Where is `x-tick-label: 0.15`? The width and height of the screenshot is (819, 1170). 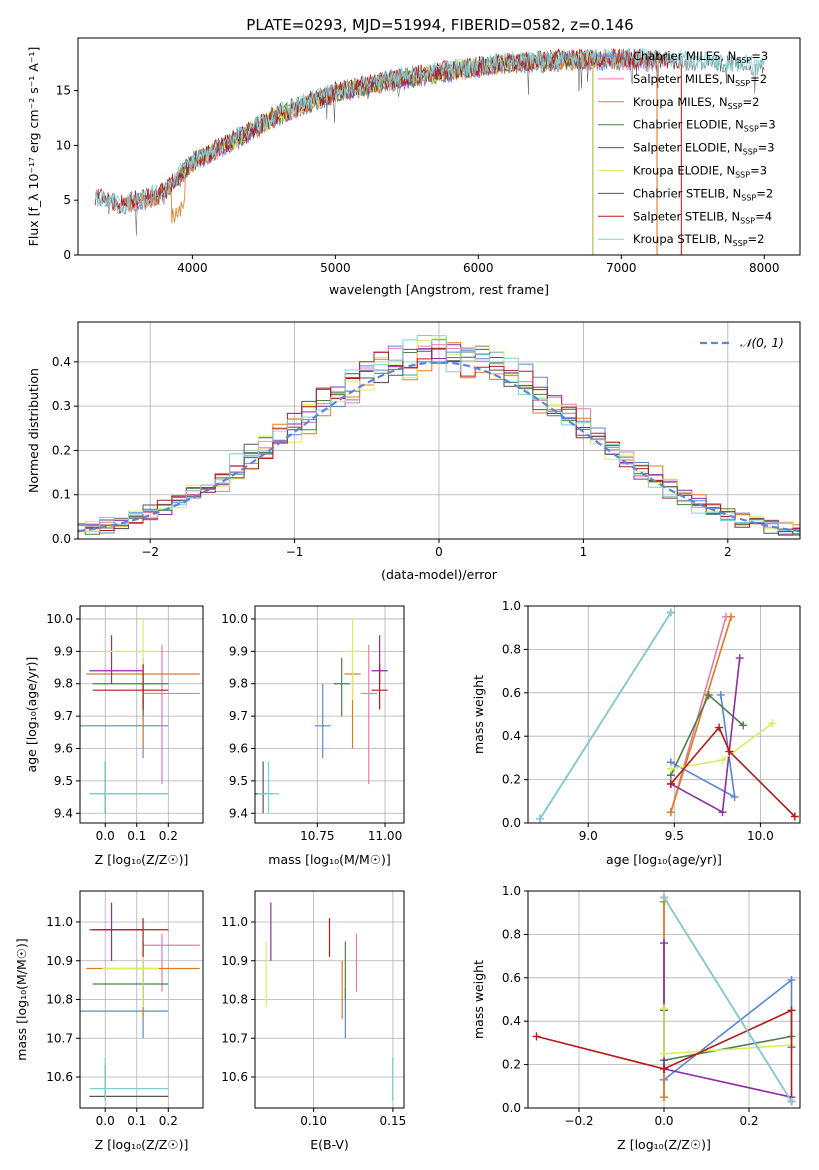
x-tick-label: 0.15 is located at coordinates (393, 1121).